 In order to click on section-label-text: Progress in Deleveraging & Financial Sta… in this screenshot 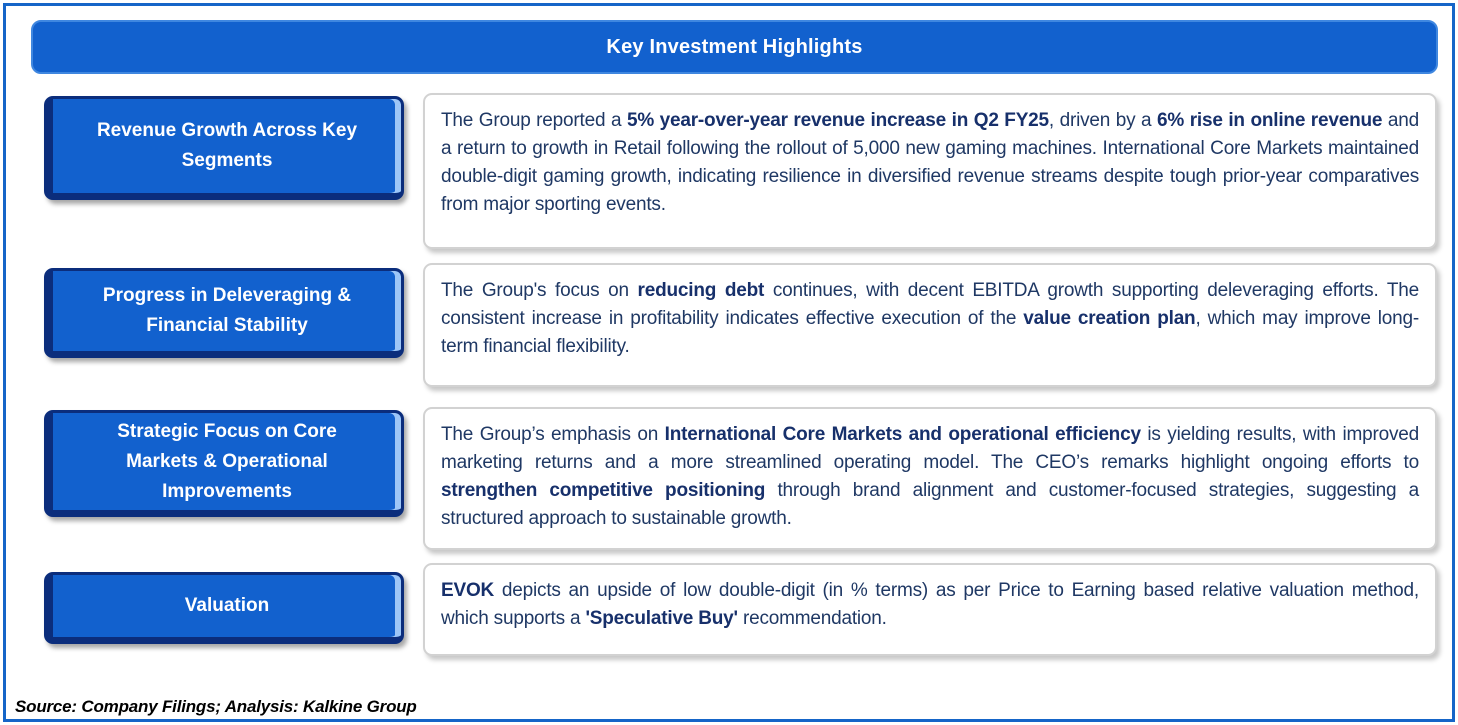, I will do `click(227, 310)`.